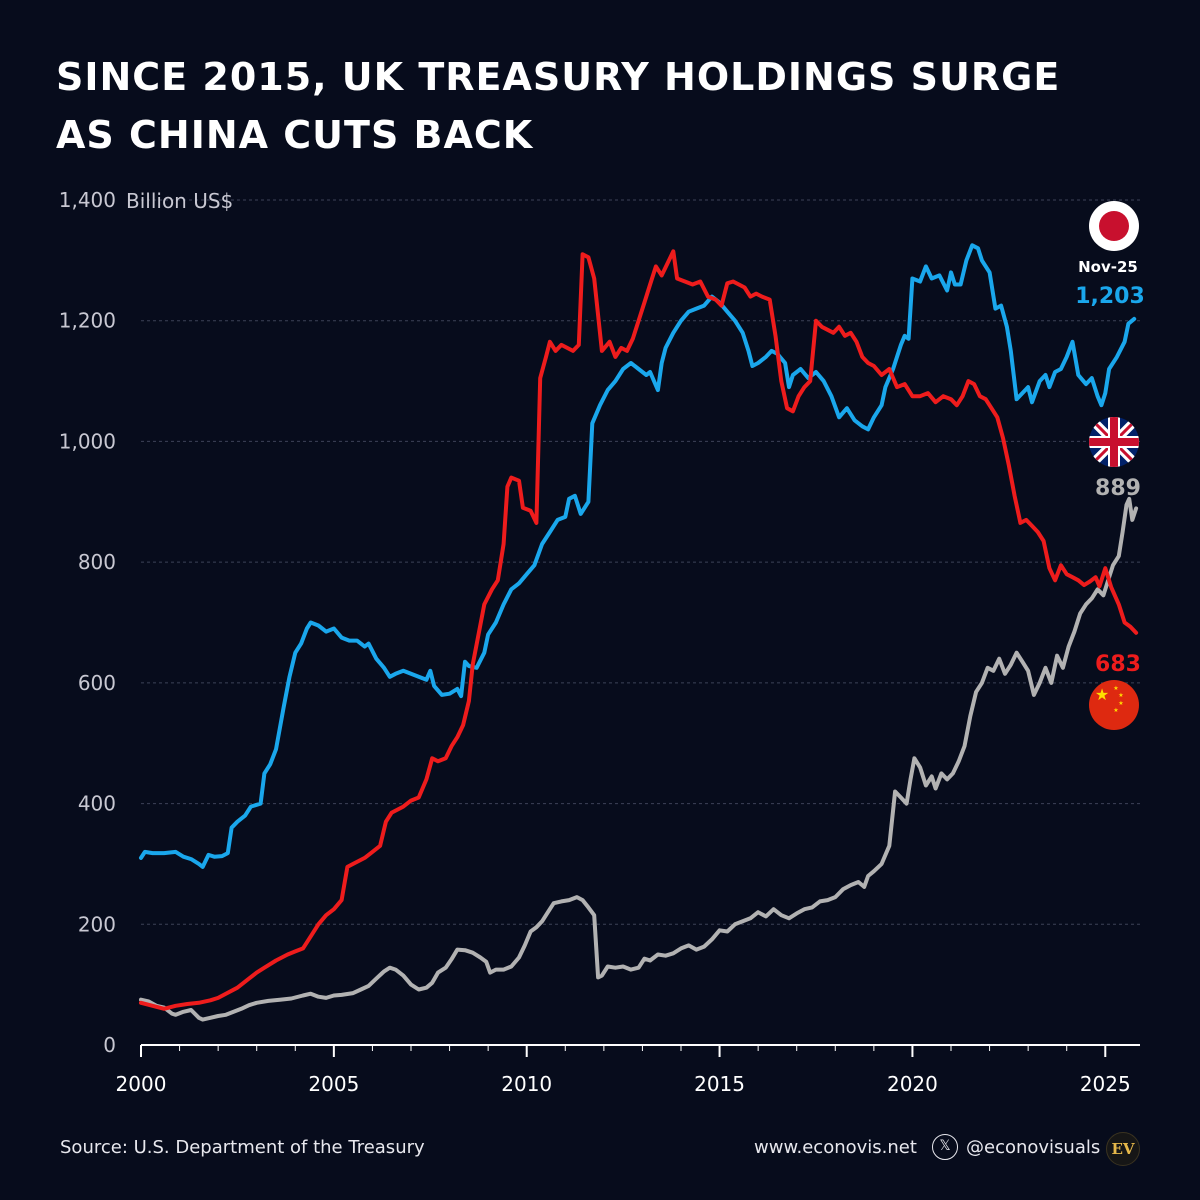  What do you see at coordinates (558, 77) in the screenshot?
I see `chart-title-line-1: SINCE 2015, UK TREASURY HOLDINGS SURGE` at bounding box center [558, 77].